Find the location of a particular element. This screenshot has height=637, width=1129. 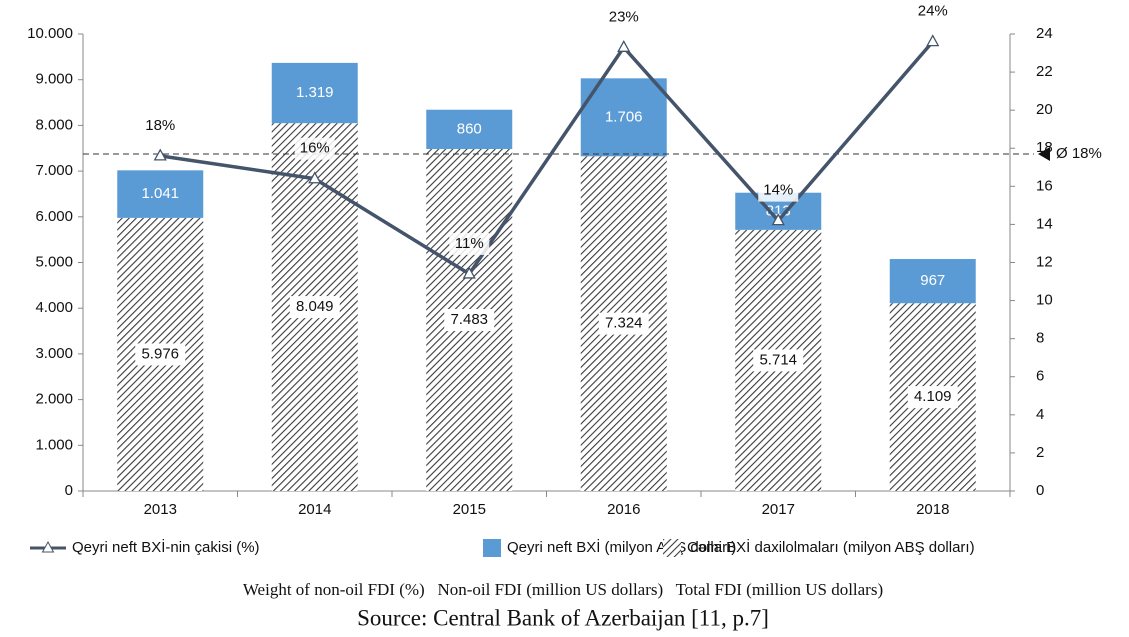

bar-value-label: 5.976 is located at coordinates (160, 353).